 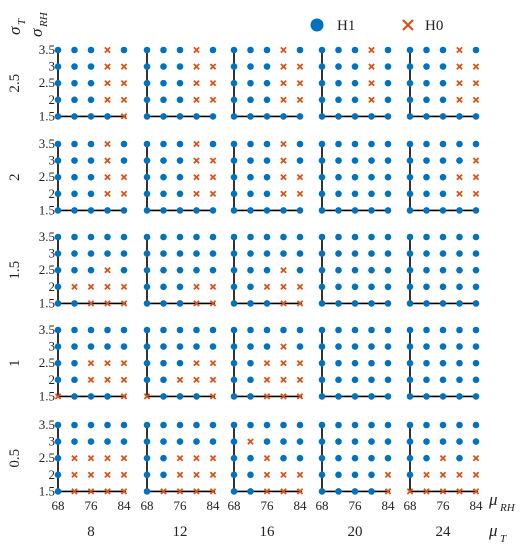 What do you see at coordinates (47, 143) in the screenshot?
I see `inner-y-tick-label: 3.5` at bounding box center [47, 143].